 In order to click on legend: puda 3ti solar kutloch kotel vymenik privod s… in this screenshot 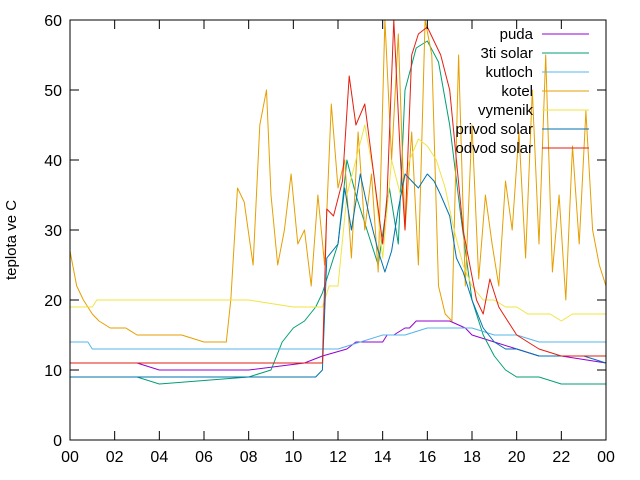, I will do `click(522, 91)`.